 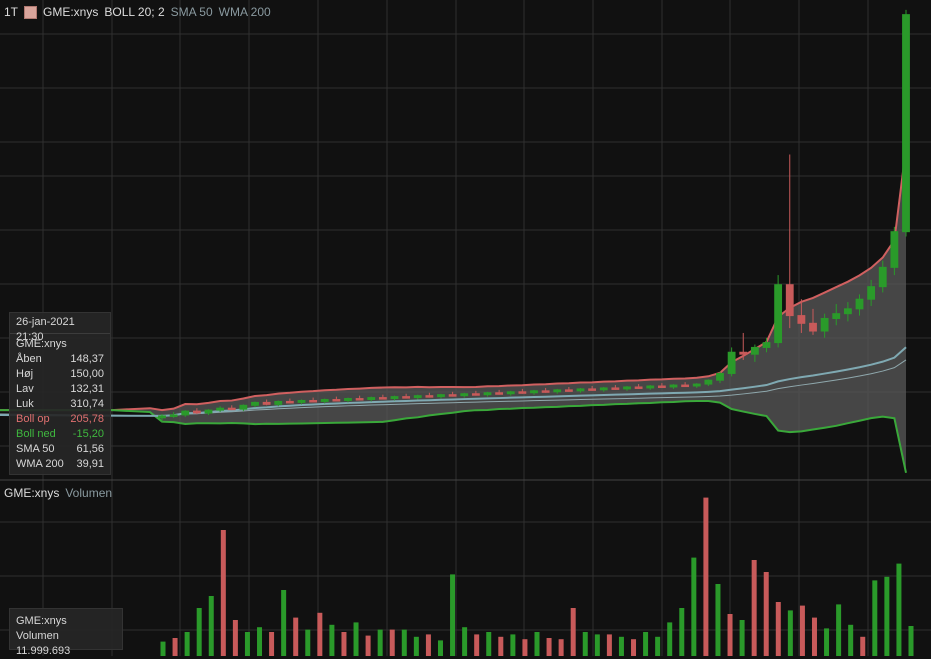 I want to click on volume-header: GME:xnys Volumen, so click(x=58, y=493).